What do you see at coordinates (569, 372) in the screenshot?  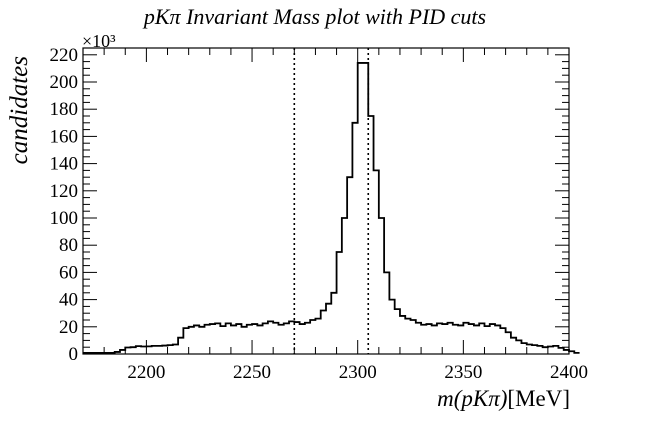 I see `x-tick-label: 2400` at bounding box center [569, 372].